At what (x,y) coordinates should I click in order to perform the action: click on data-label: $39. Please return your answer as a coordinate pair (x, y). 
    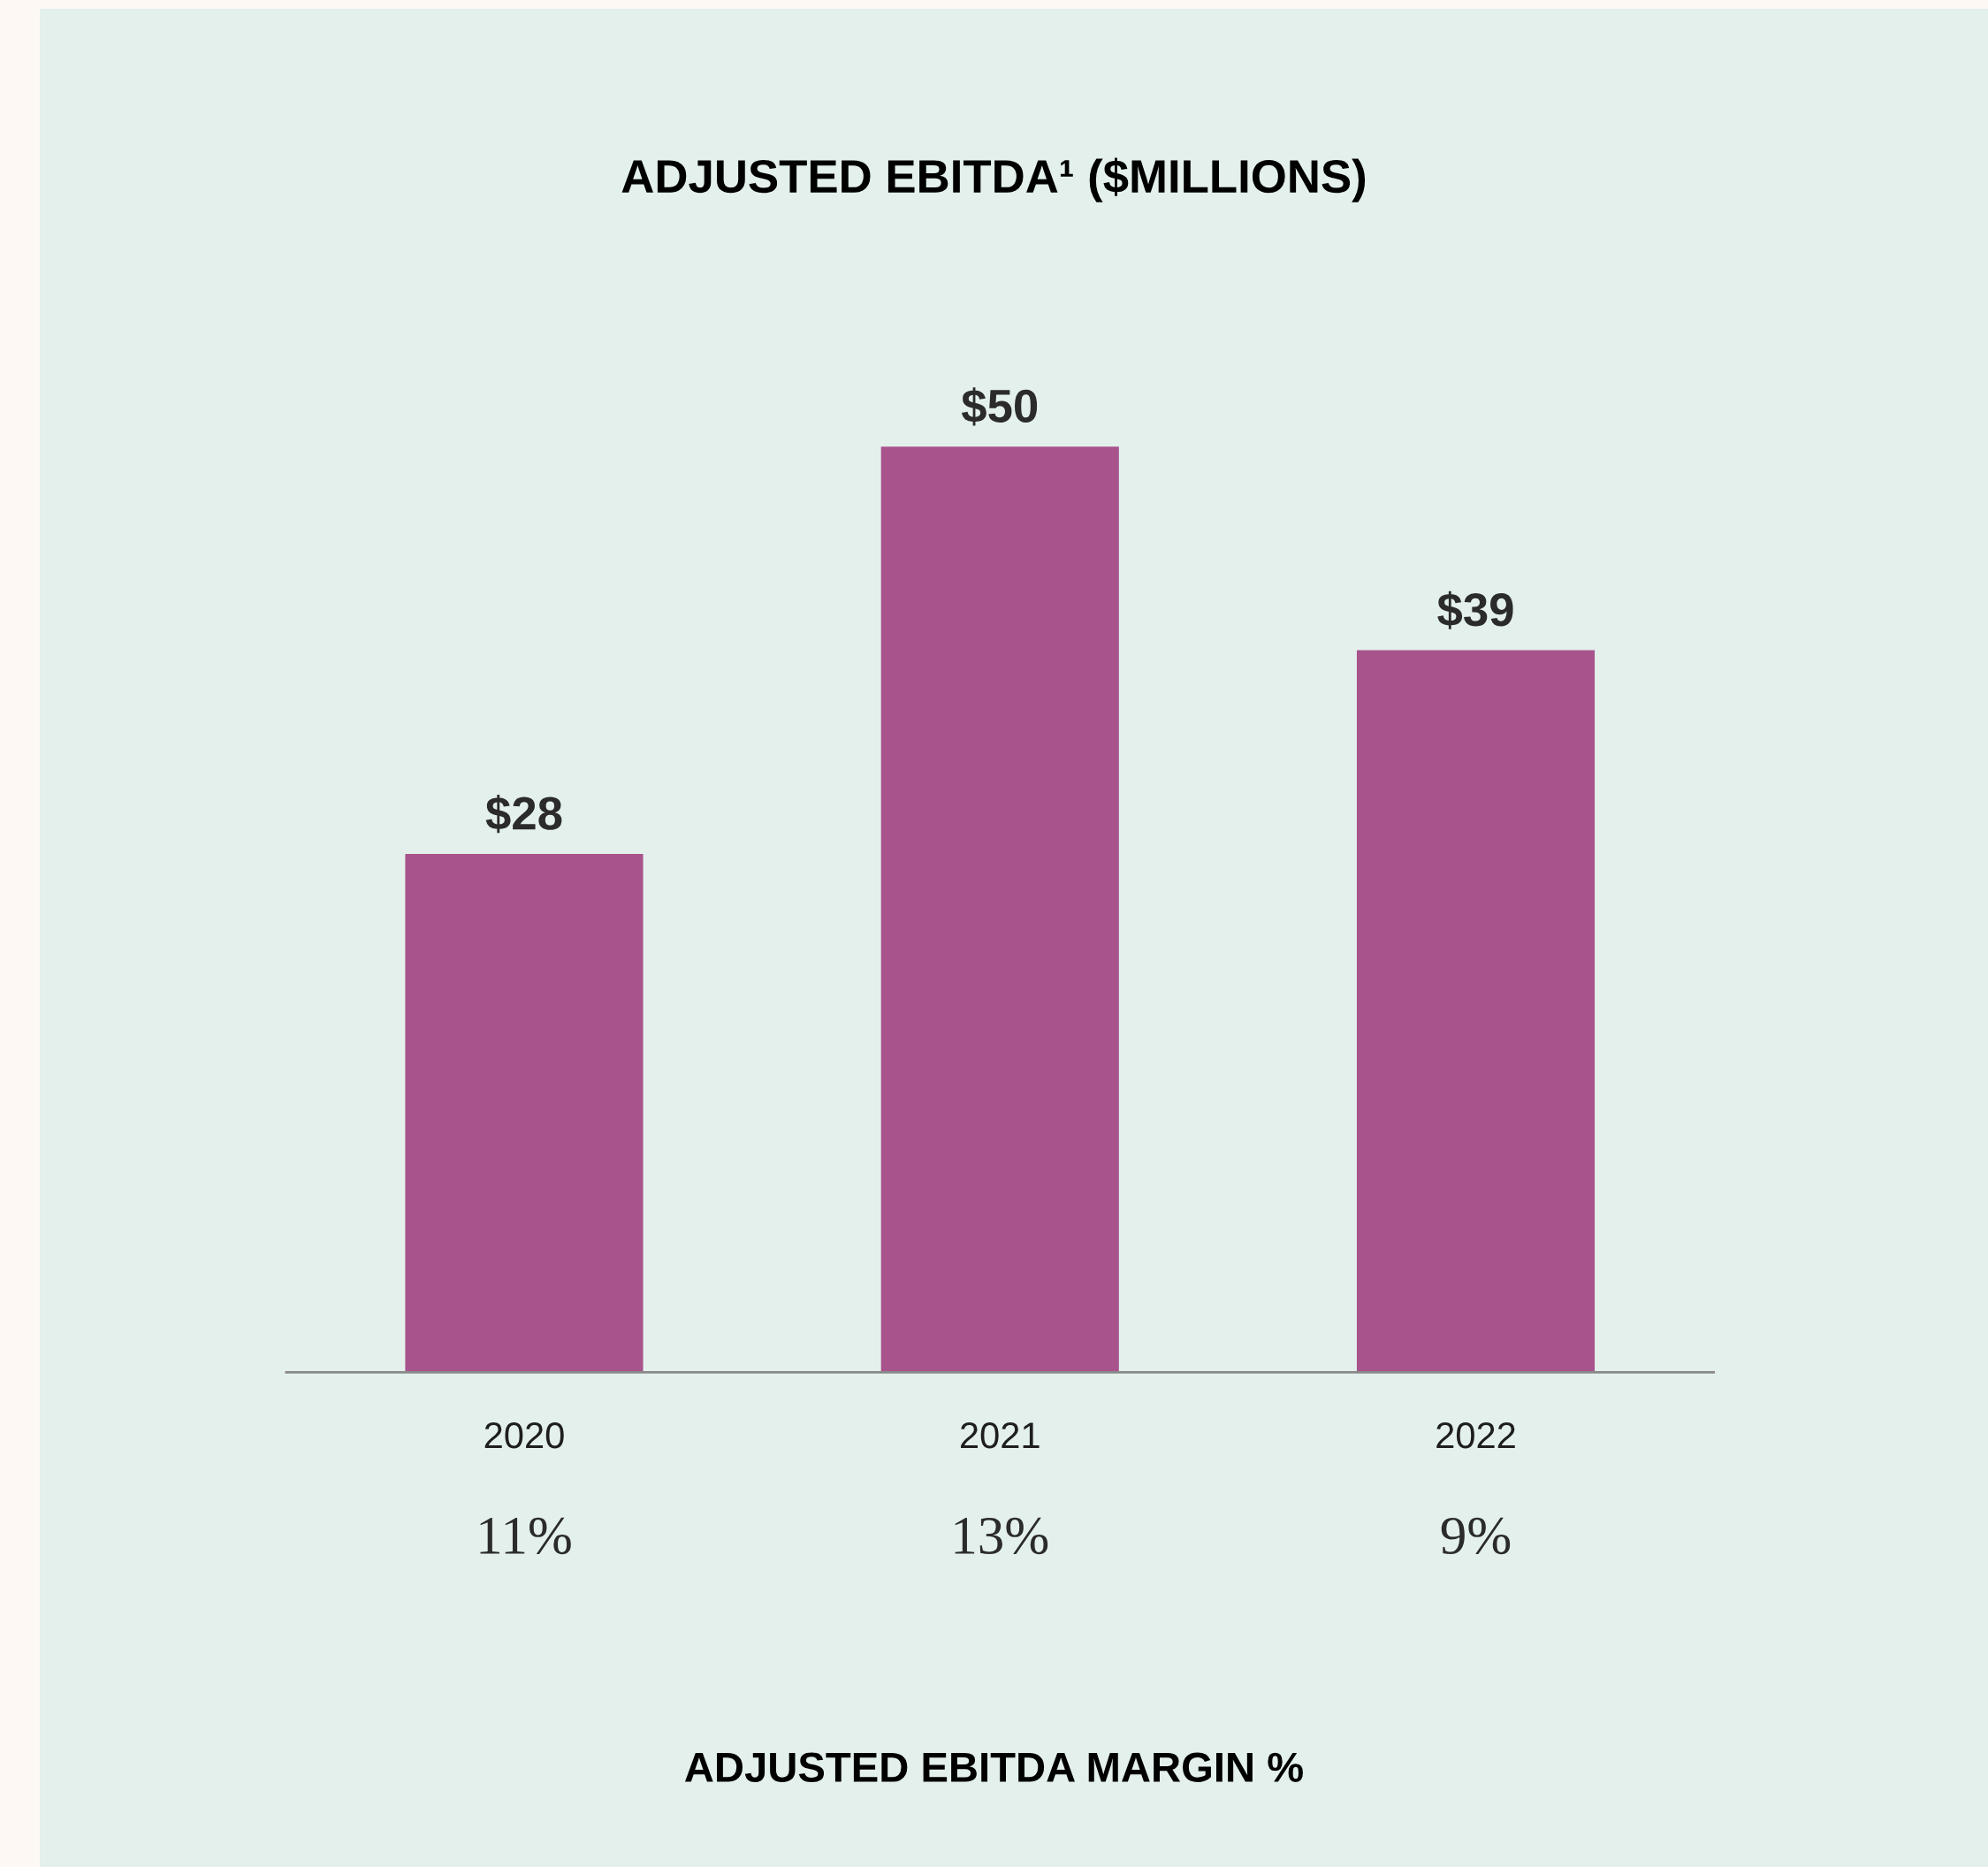
    Looking at the image, I should click on (1475, 610).